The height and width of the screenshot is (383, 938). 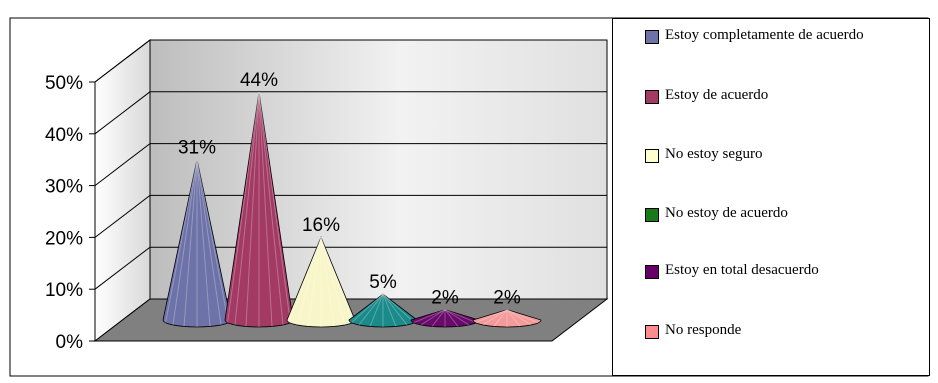 I want to click on legend-item: Estoy en total desacuerdo, so click(x=771, y=273).